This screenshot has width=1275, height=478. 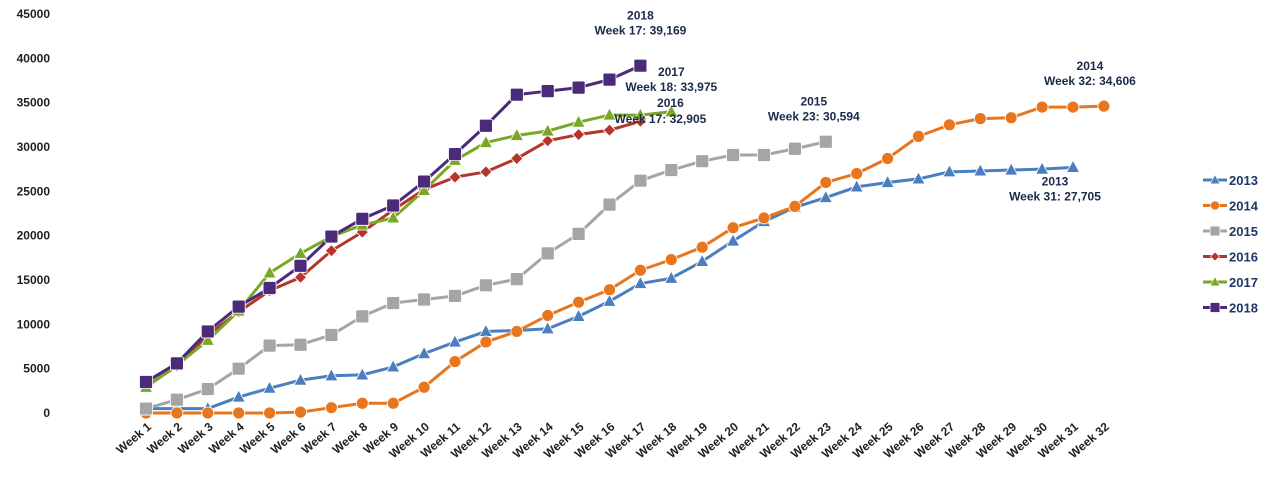 I want to click on legend-label: 2018, so click(x=1243, y=308).